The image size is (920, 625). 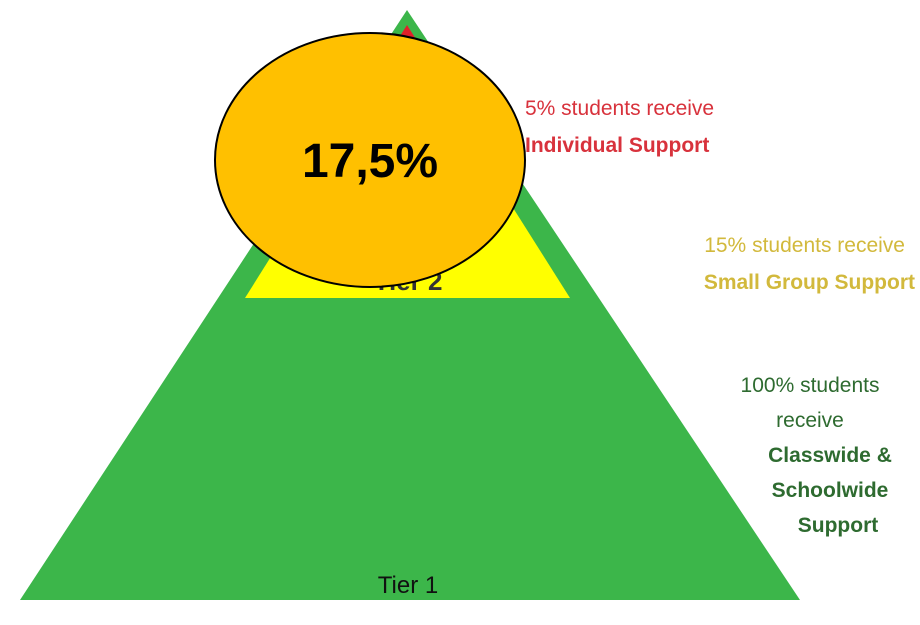 I want to click on tier-description: Classwide &, so click(x=830, y=455).